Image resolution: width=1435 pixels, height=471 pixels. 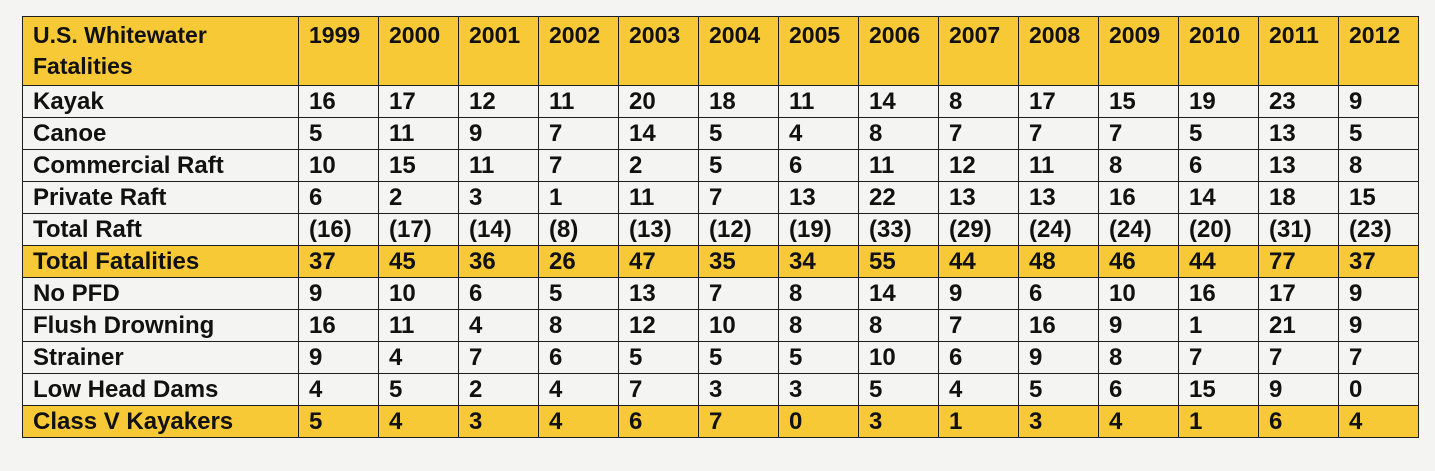 What do you see at coordinates (338, 229) in the screenshot?
I see `table-cell: (16)` at bounding box center [338, 229].